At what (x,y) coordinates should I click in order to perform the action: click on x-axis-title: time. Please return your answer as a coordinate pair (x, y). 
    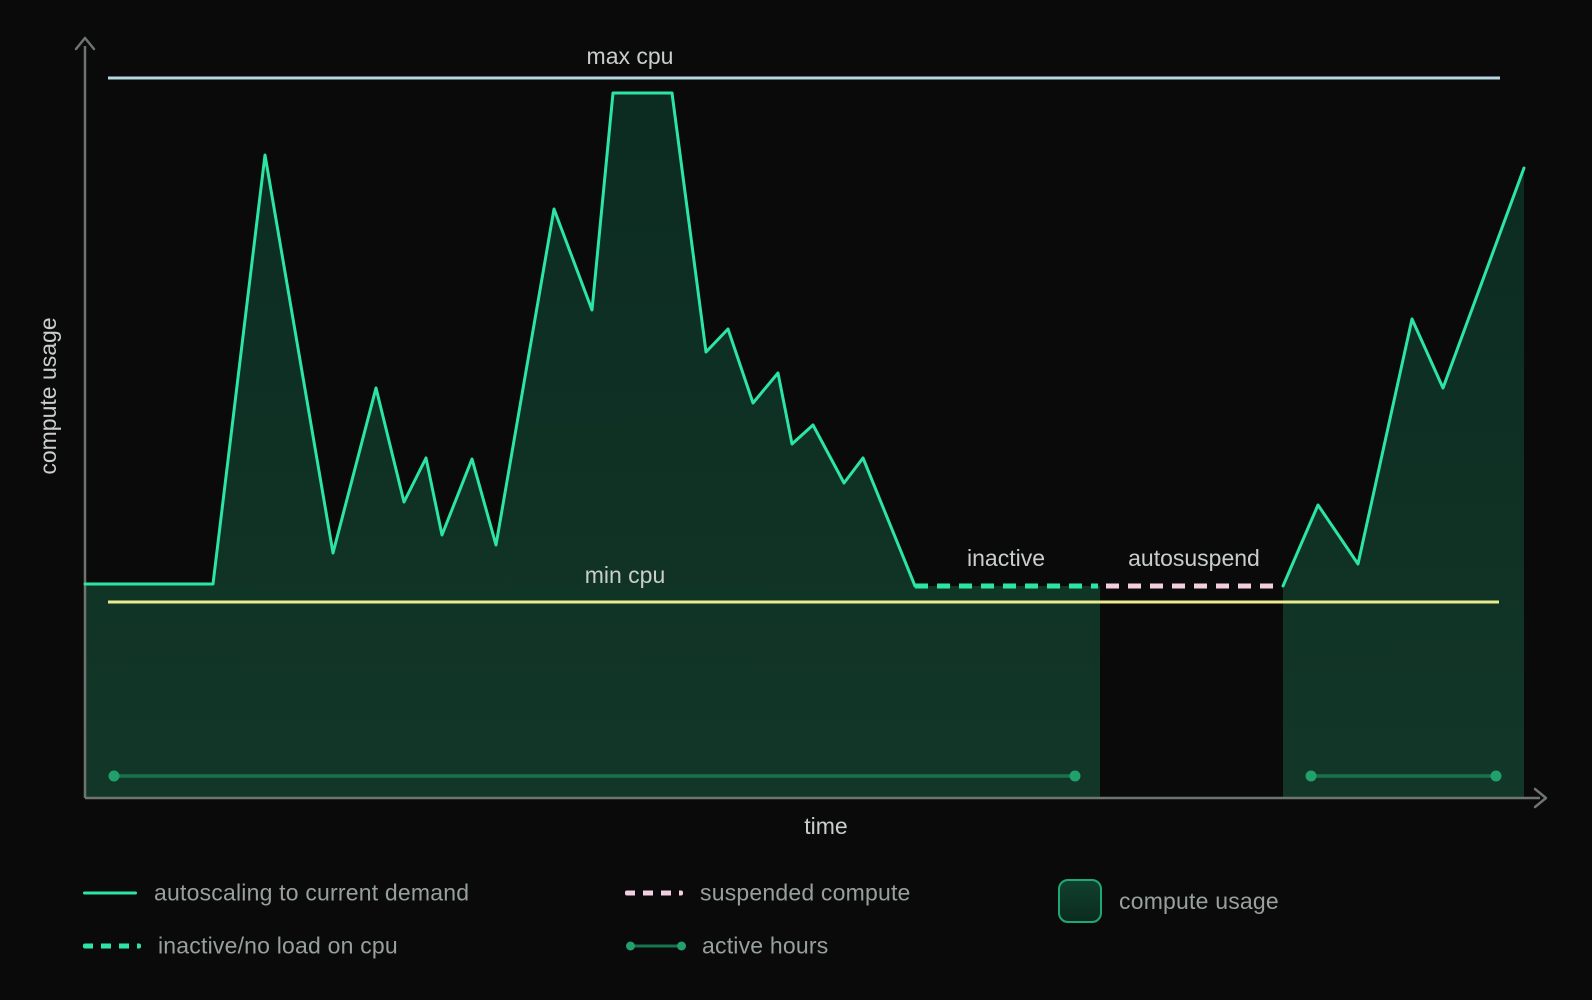
    Looking at the image, I should click on (825, 826).